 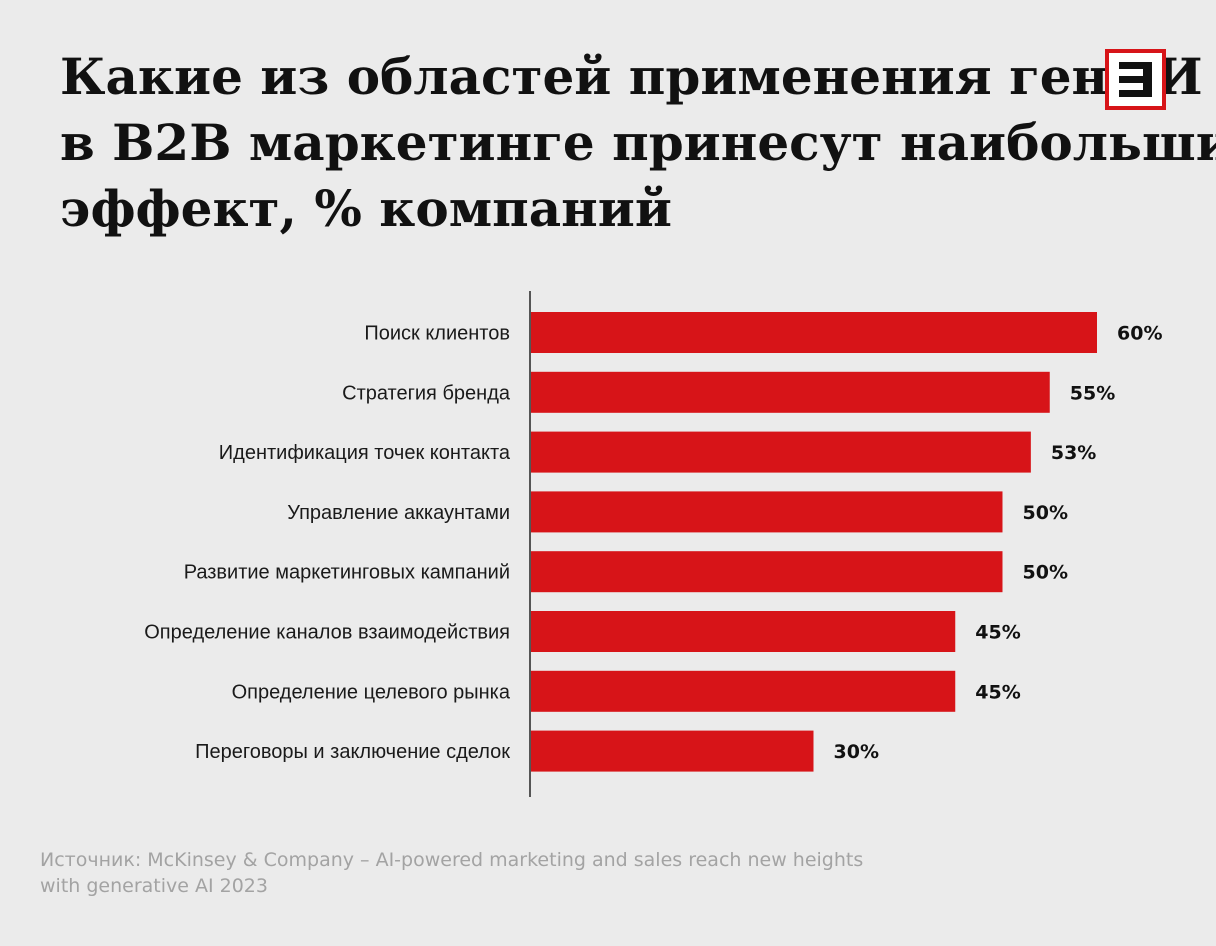 What do you see at coordinates (327, 633) in the screenshot?
I see `category-label-6: Определение каналов взаимодействия` at bounding box center [327, 633].